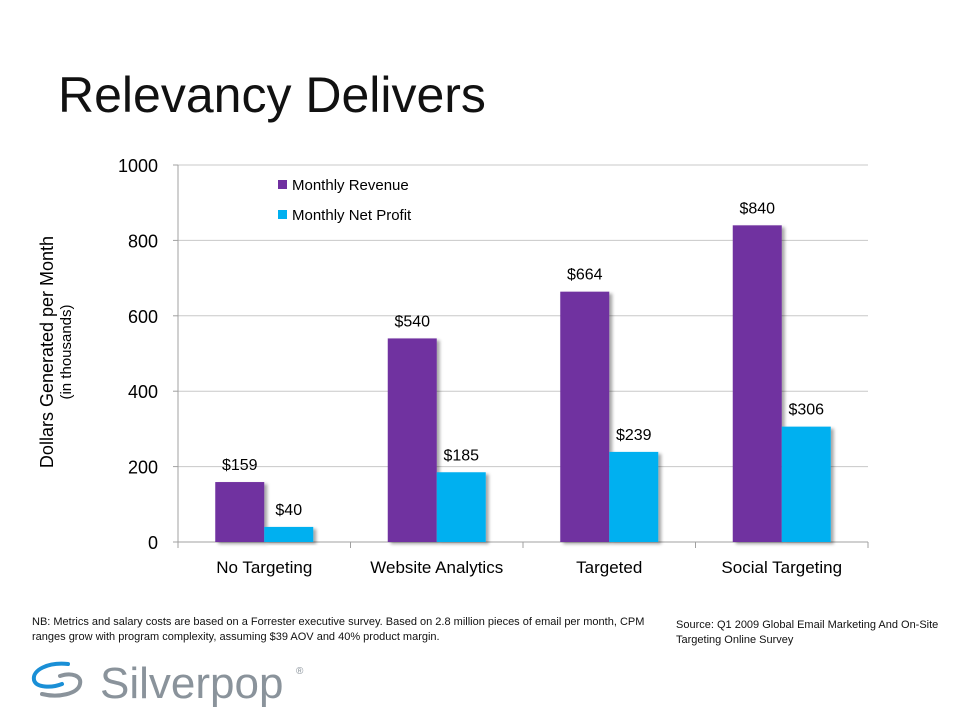 This screenshot has height=720, width=960. I want to click on y-tick-label: 400, so click(143, 392).